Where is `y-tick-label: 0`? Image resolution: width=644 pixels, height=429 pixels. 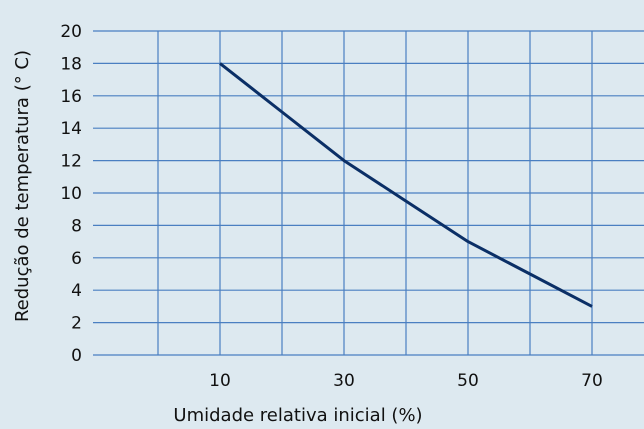 y-tick-label: 0 is located at coordinates (76, 356).